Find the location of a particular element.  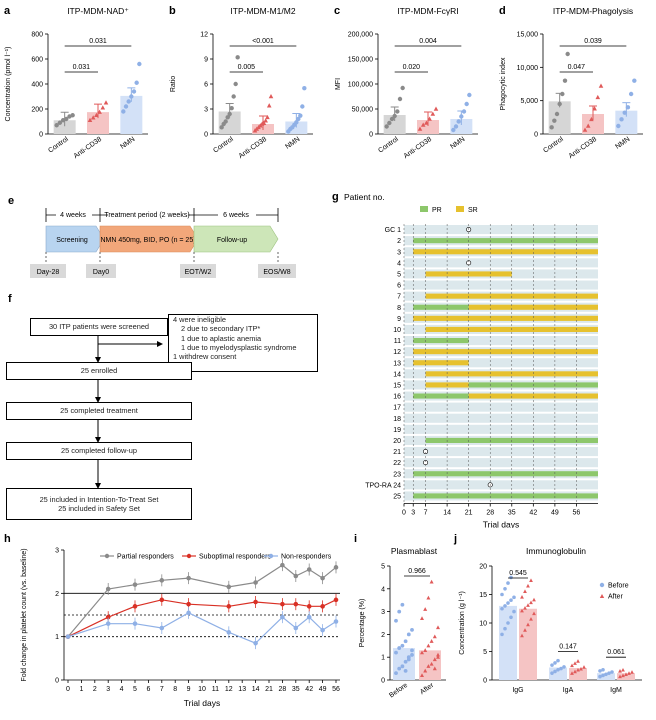

panel-label-d: d is located at coordinates (502, 11).